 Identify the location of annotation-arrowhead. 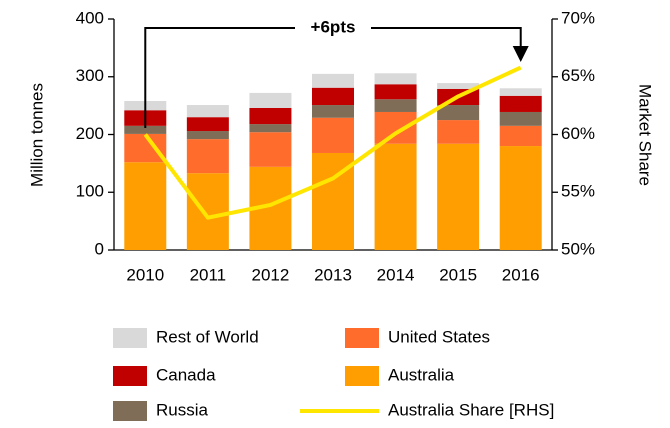
(520, 54).